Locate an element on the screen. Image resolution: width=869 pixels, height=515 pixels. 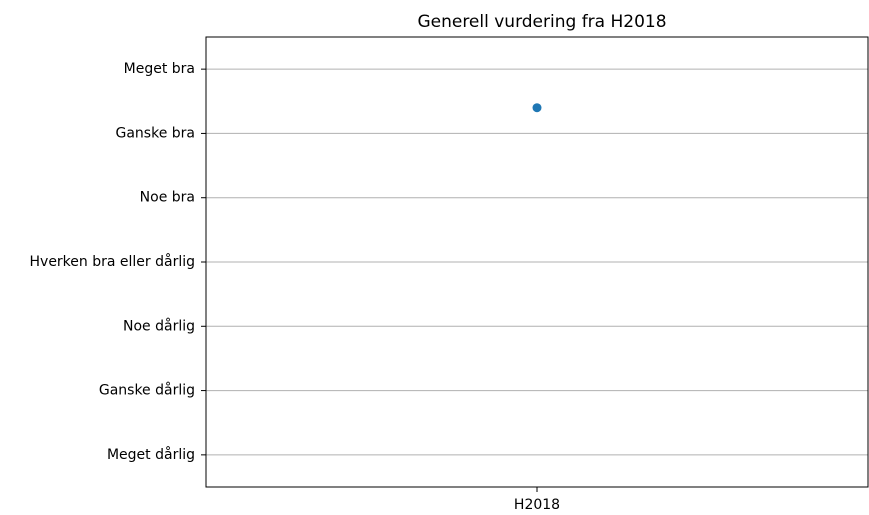
y-tick-label: Hverken bra eller dårlig is located at coordinates (113, 261).